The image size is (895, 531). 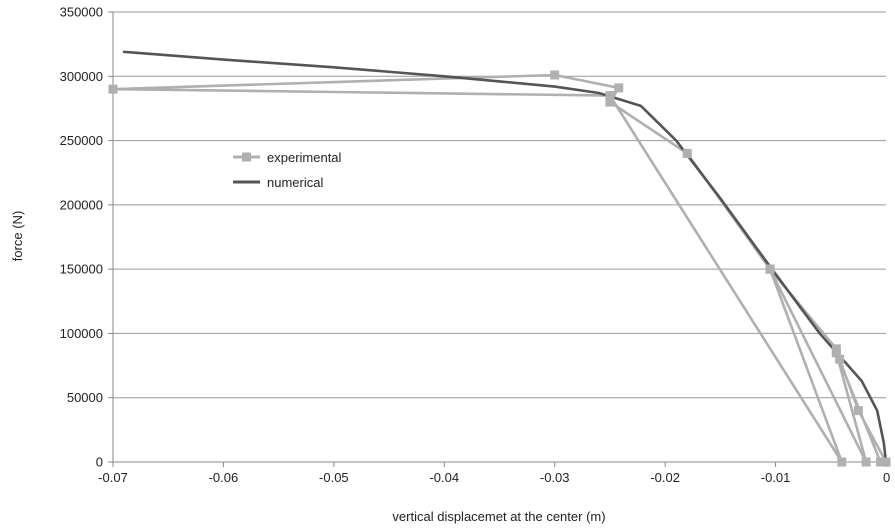 I want to click on x-axis-title: vertical displacemet at the center (m), so click(x=498, y=516).